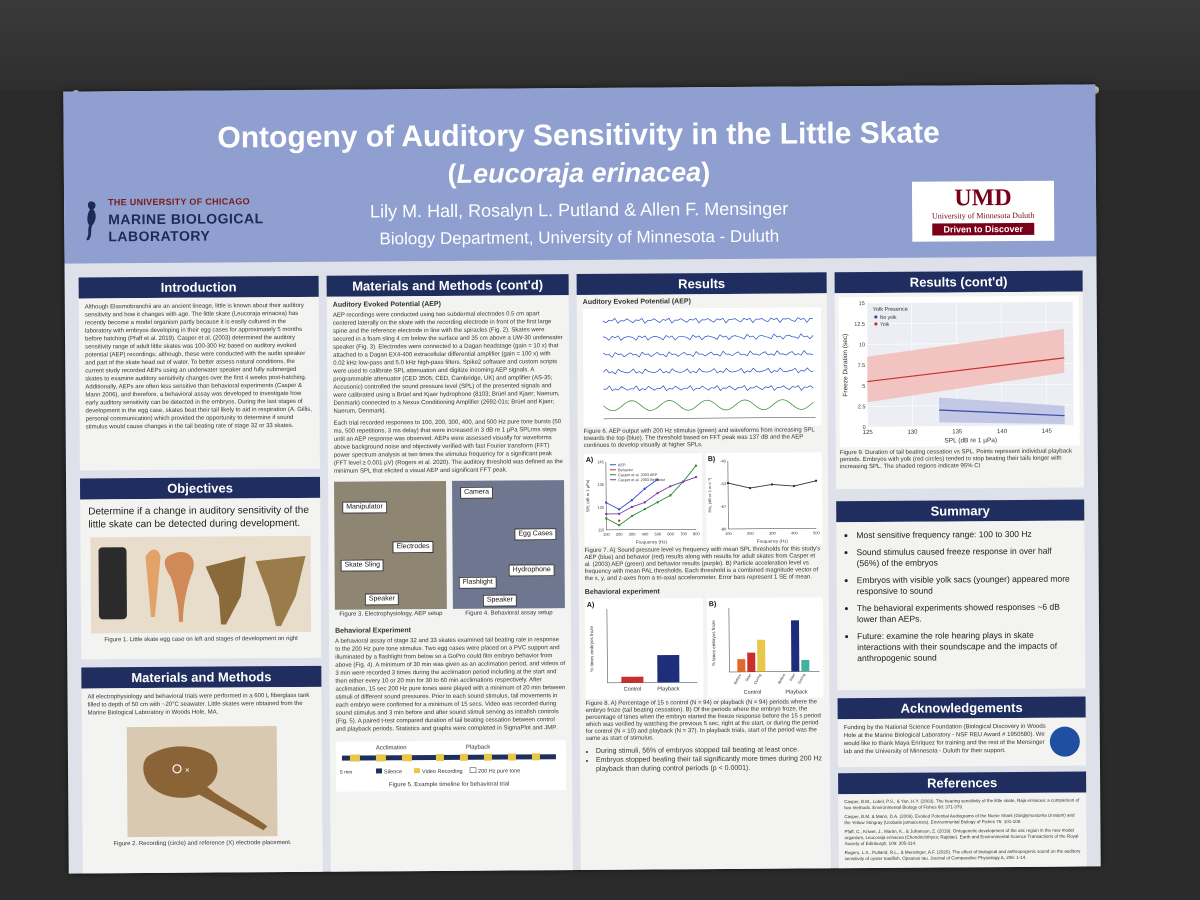 This screenshot has height=900, width=1200. I want to click on y-tick-label: 125, so click(600, 507).